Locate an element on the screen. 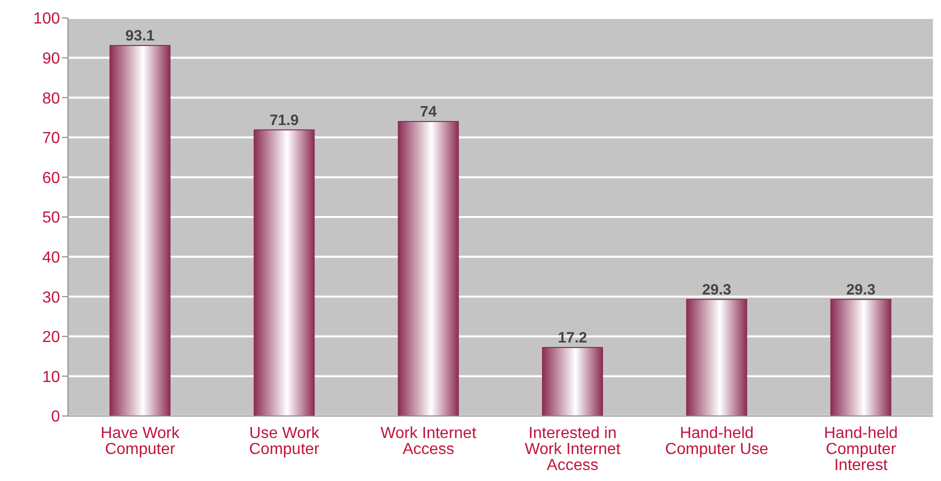 This screenshot has height=481, width=941. y-tick-label: 90 is located at coordinates (51, 59).